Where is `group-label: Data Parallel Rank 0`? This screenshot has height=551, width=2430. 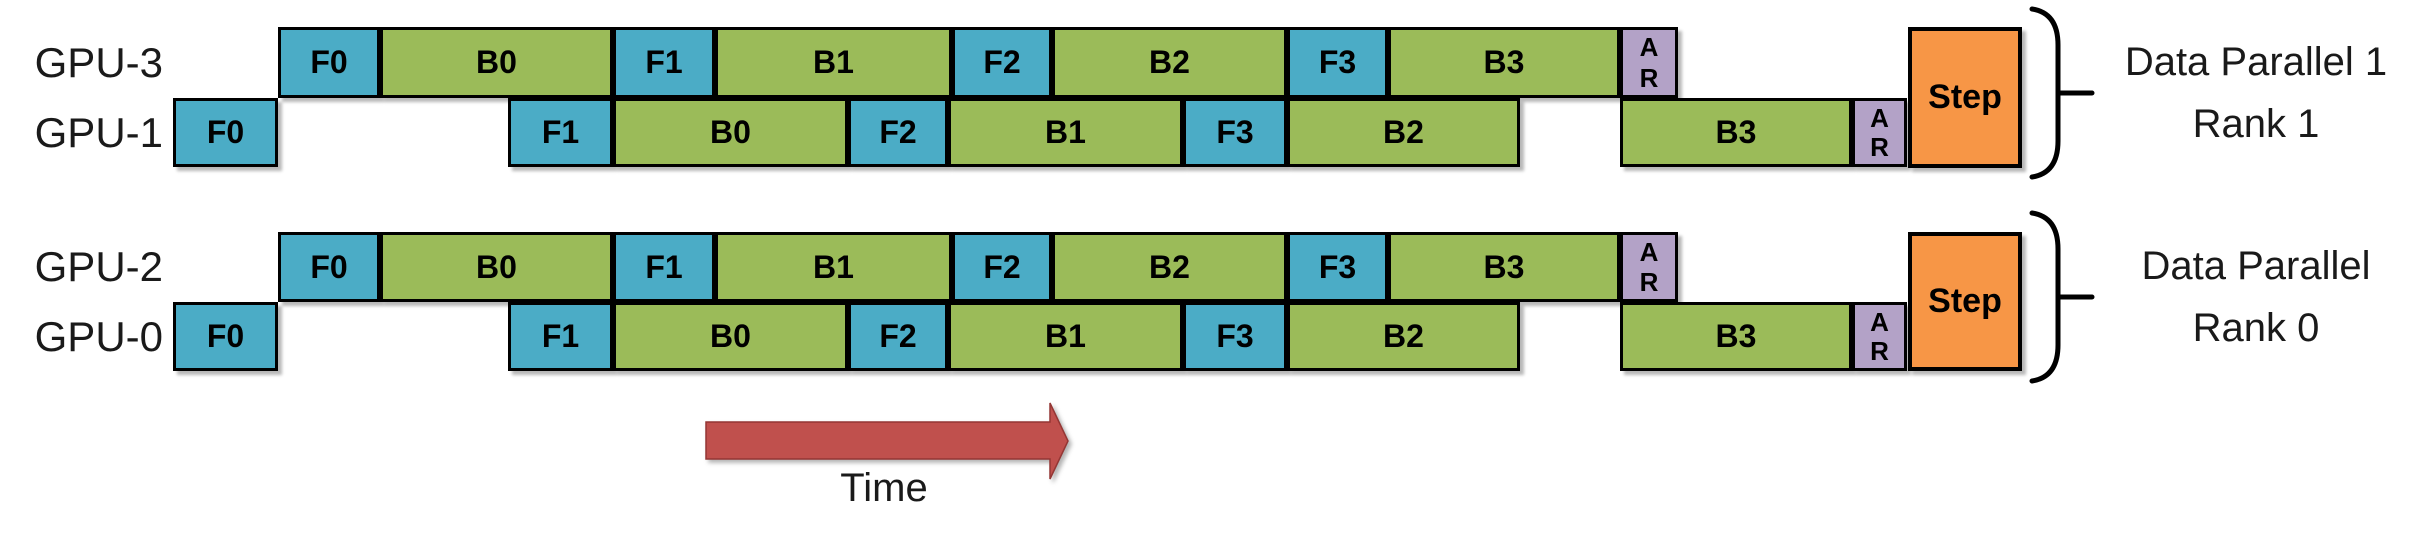 group-label: Data Parallel Rank 0 is located at coordinates (2256, 297).